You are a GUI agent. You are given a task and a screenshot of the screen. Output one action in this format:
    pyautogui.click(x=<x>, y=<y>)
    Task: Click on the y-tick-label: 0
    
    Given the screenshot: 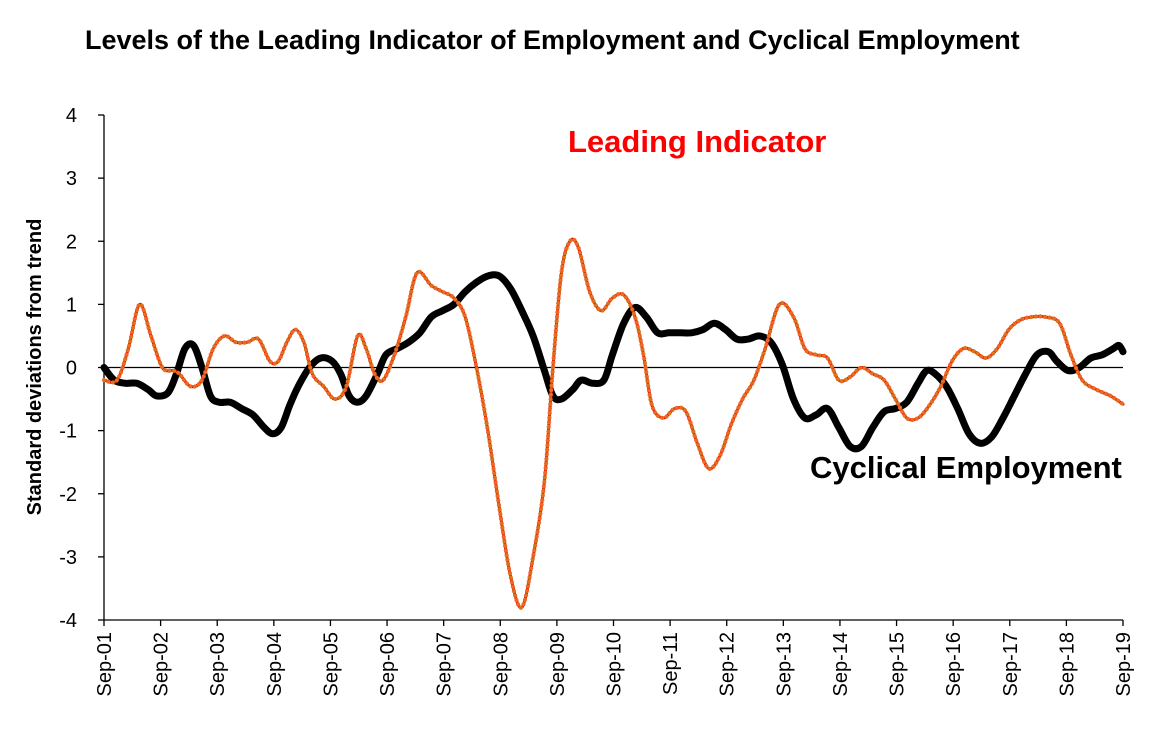 What is the action you would take?
    pyautogui.click(x=71, y=369)
    